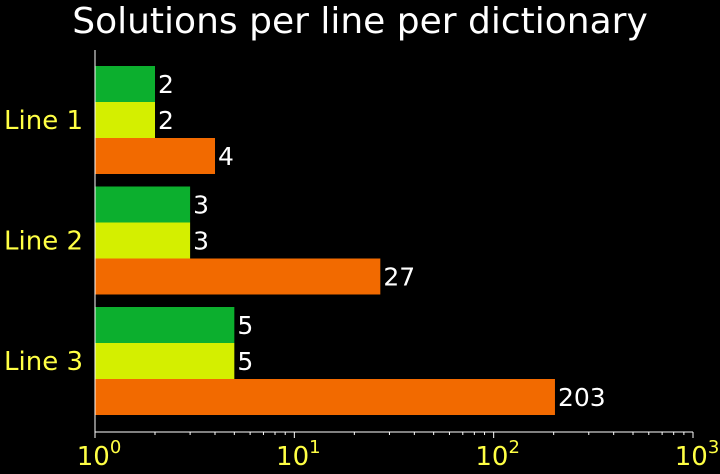 This screenshot has height=474, width=720. What do you see at coordinates (399, 277) in the screenshot?
I see `value-label: 27` at bounding box center [399, 277].